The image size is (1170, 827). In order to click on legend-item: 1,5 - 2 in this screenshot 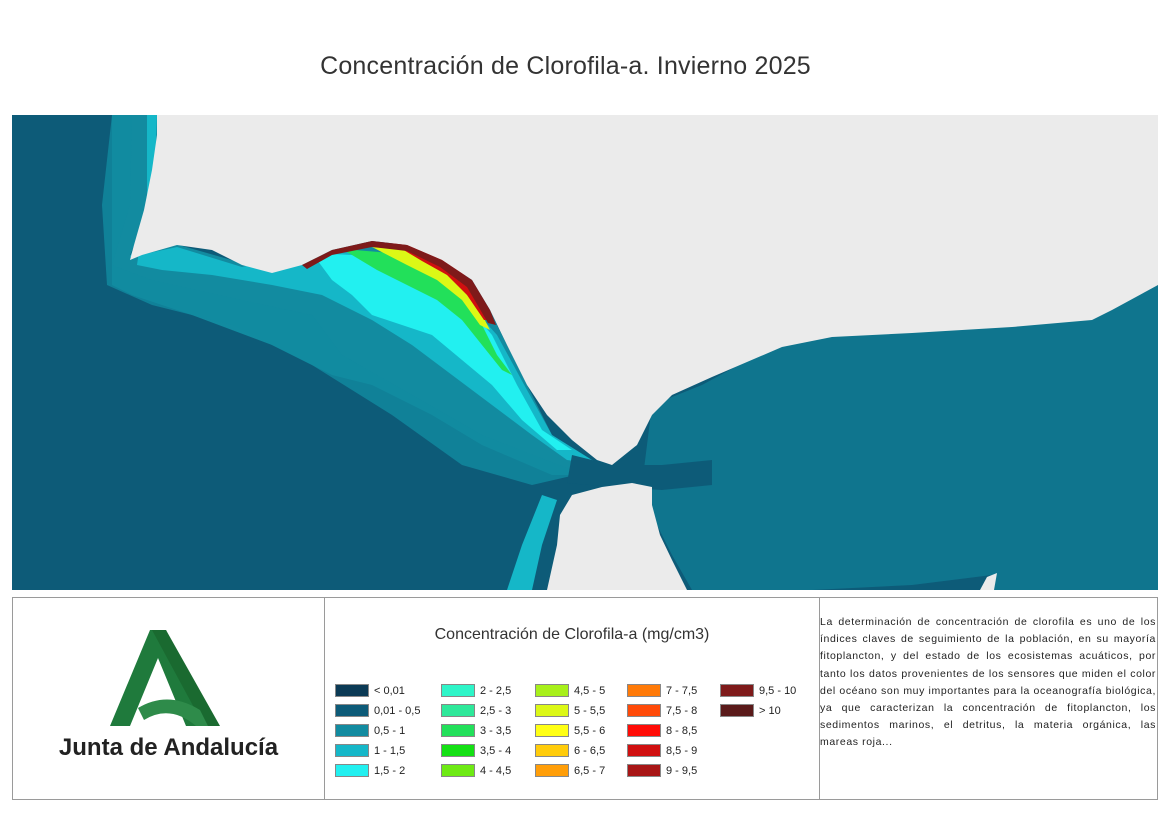, I will do `click(370, 770)`.